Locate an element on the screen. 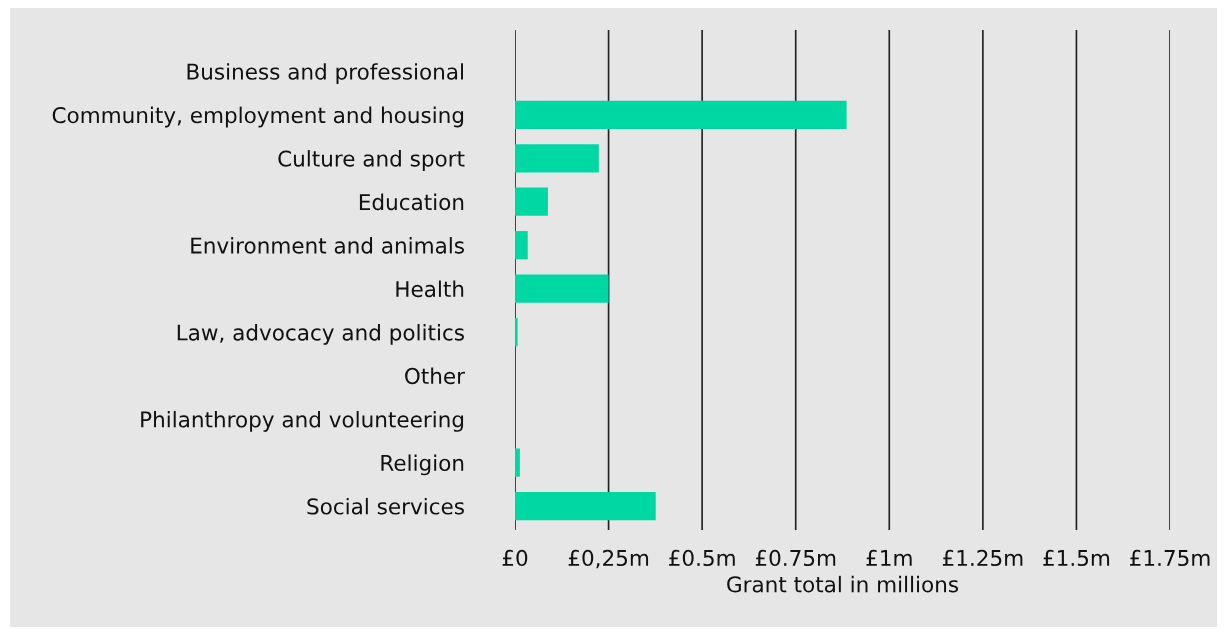 The image size is (1227, 635). y-tick-label: Culture and sport is located at coordinates (371, 160).